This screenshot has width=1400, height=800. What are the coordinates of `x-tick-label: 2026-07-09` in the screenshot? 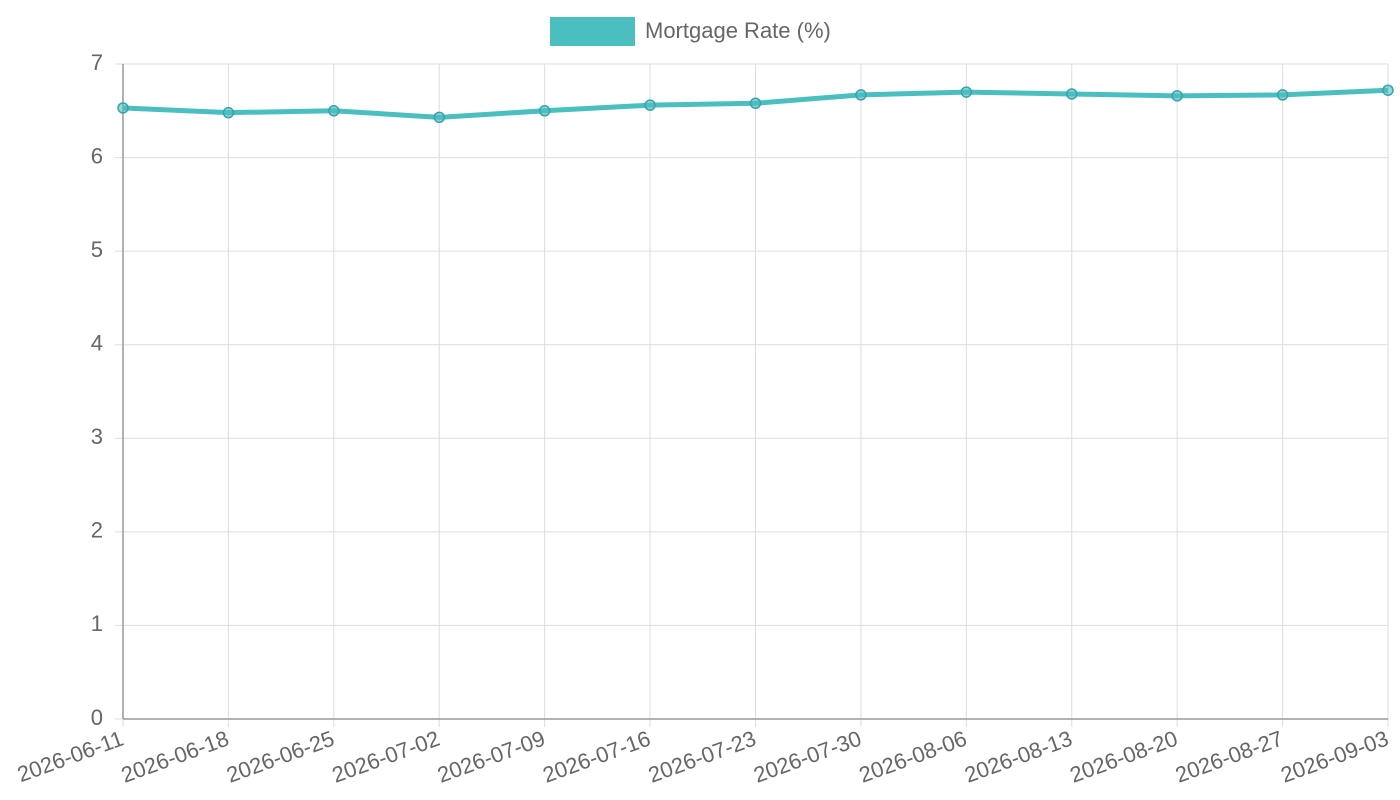 It's located at (491, 757).